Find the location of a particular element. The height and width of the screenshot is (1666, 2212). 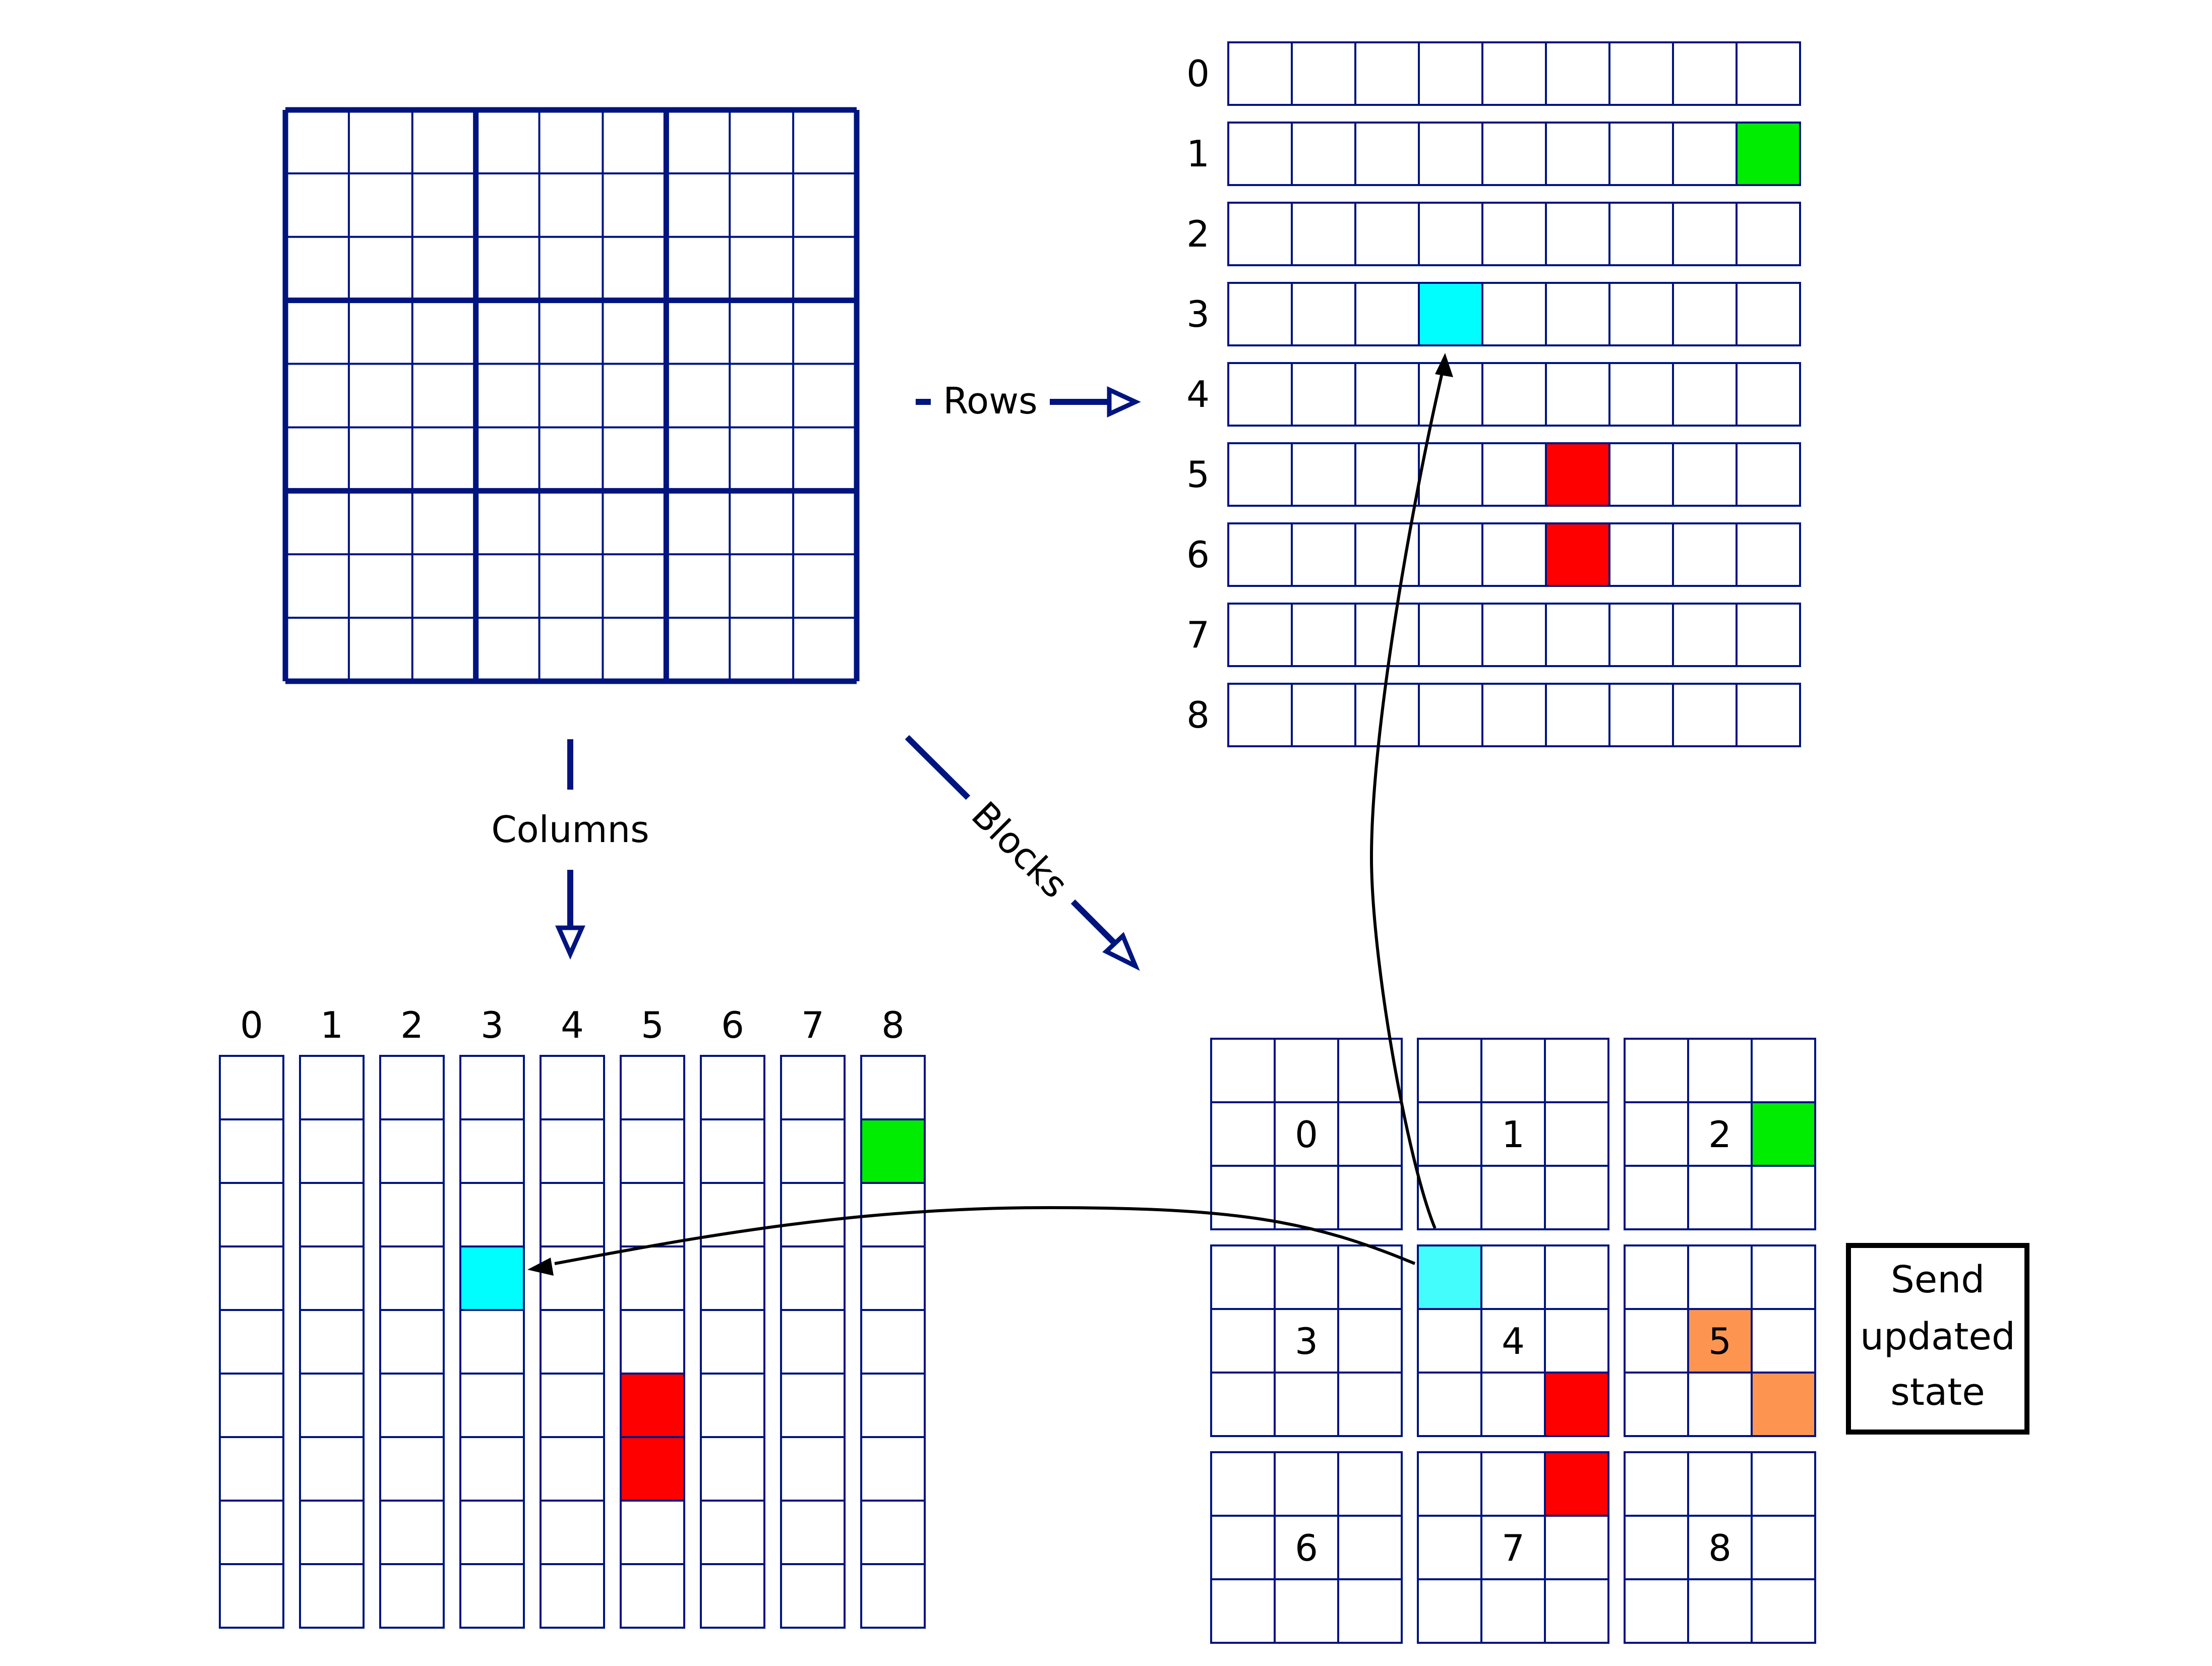

row-label: 3 is located at coordinates (1198, 314).